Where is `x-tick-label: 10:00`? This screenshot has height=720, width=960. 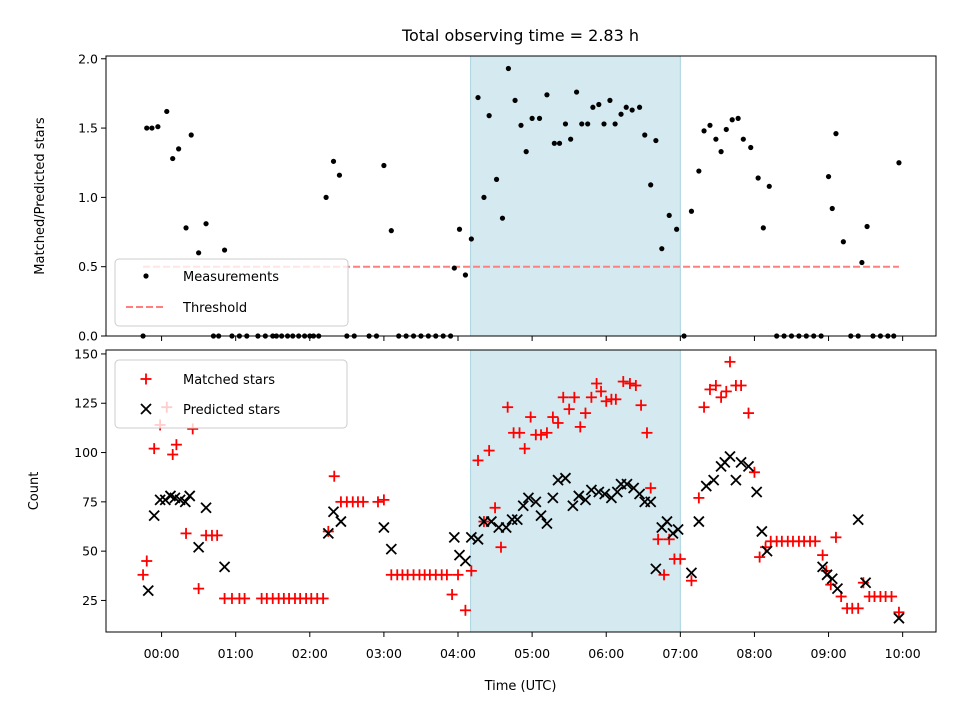 x-tick-label: 10:00 is located at coordinates (903, 653).